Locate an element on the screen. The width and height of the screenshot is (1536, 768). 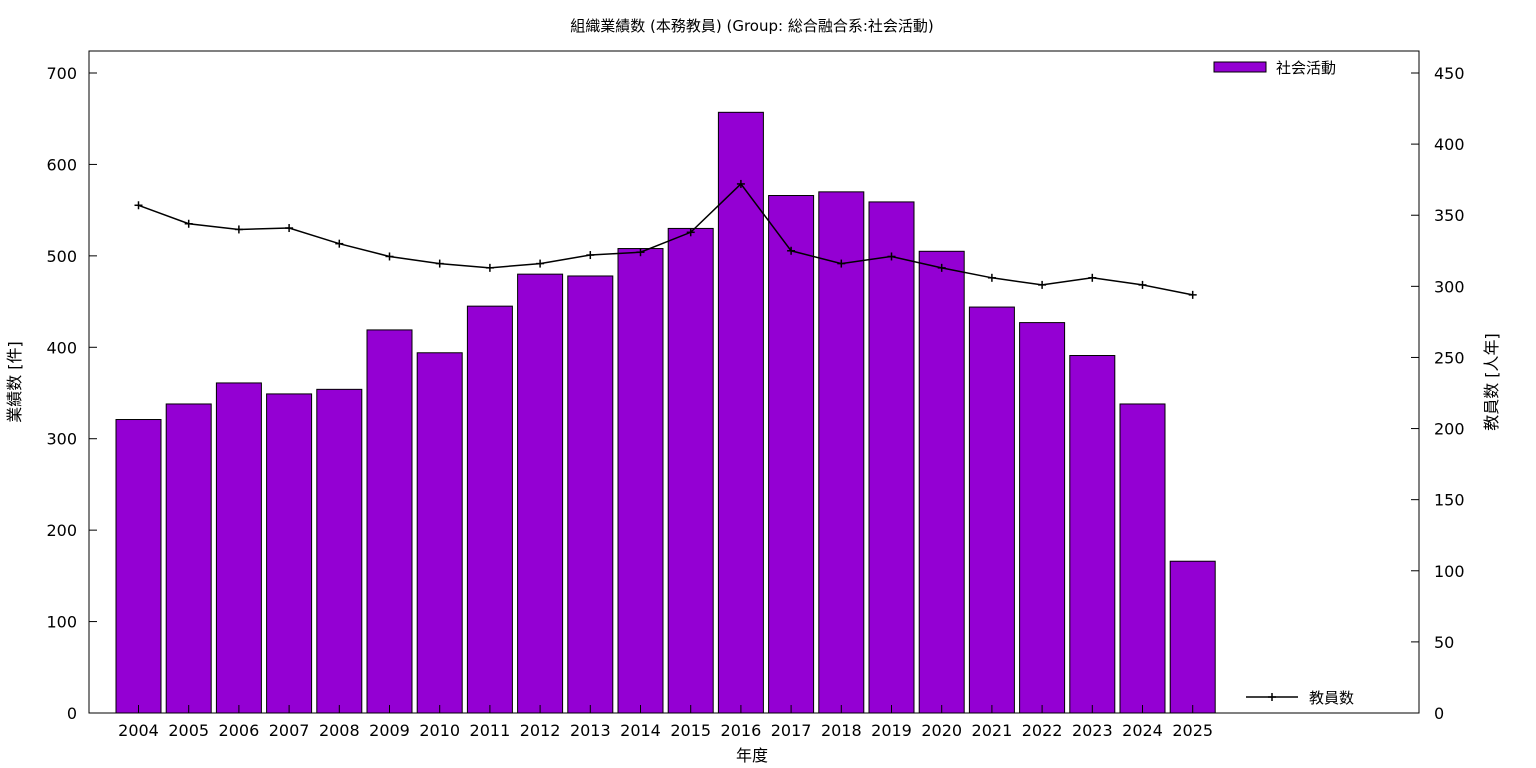
y-axis-title: 業績数 [件] is located at coordinates (14, 382).